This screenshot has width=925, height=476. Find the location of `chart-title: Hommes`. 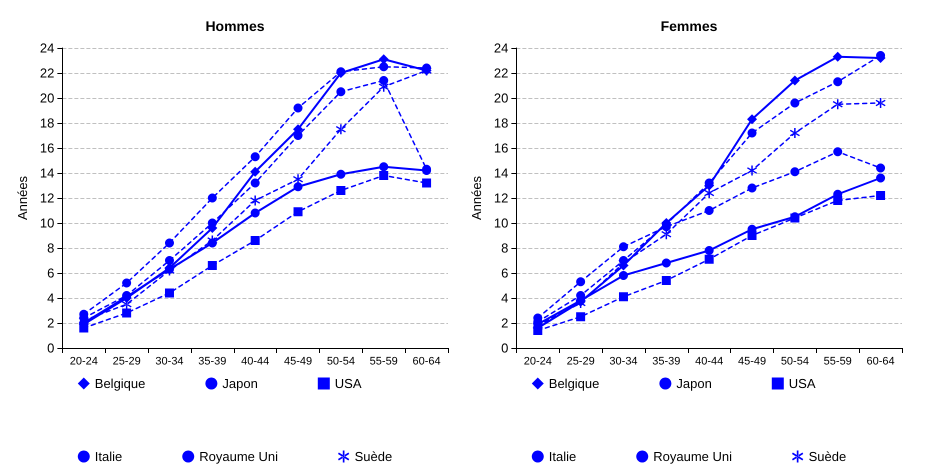

chart-title: Hommes is located at coordinates (235, 26).